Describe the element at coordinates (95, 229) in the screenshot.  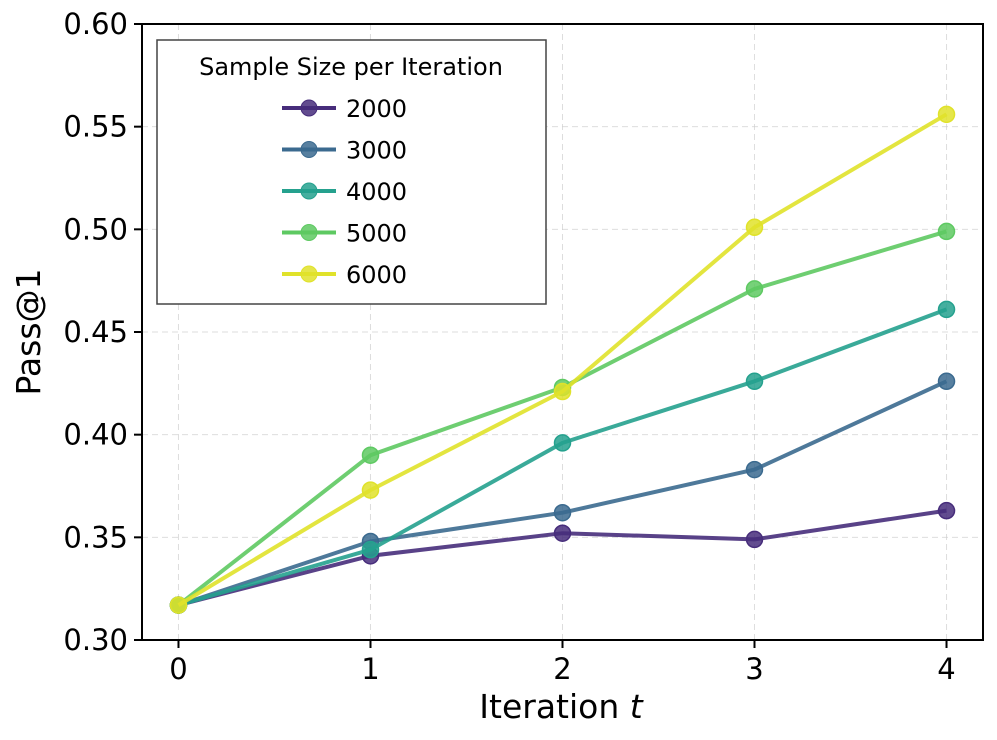
I see `y-tick-label: 0.50` at that location.